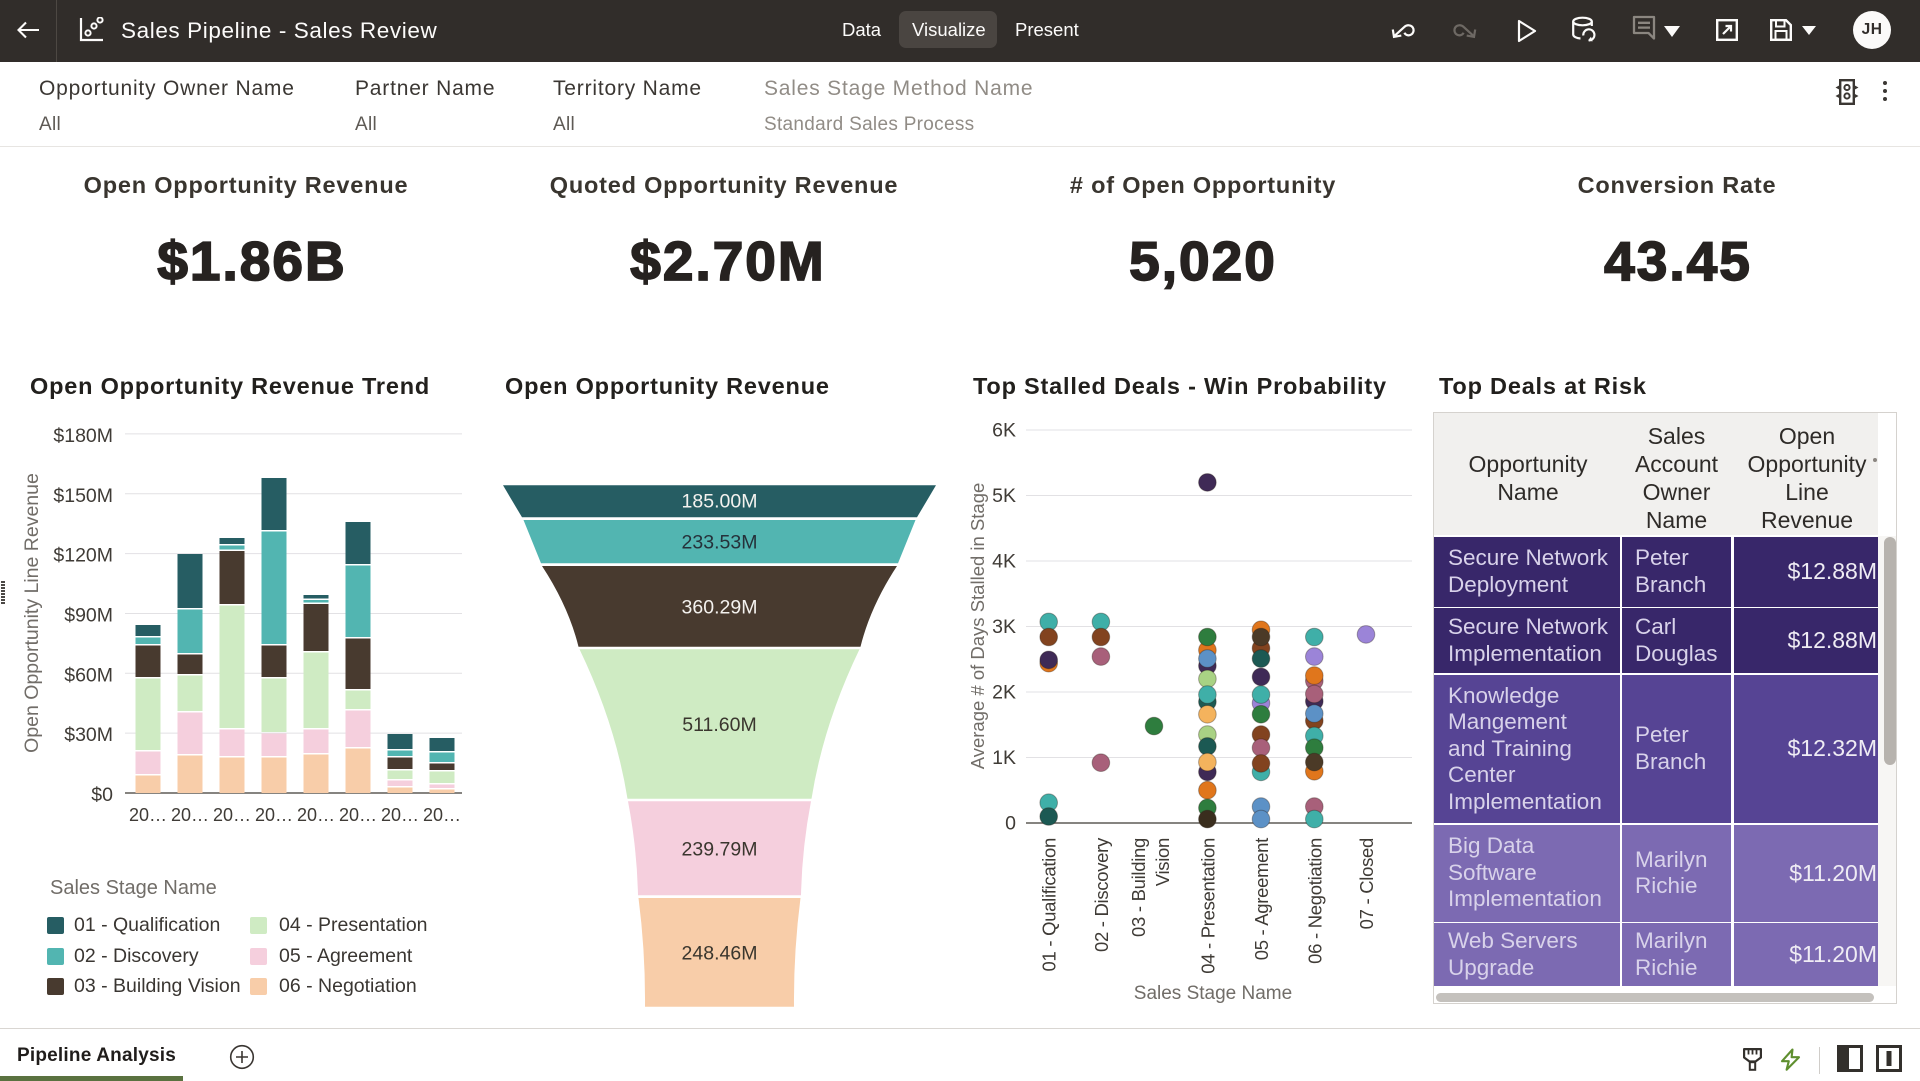  I want to click on svg-text: 4K, so click(1004, 562).